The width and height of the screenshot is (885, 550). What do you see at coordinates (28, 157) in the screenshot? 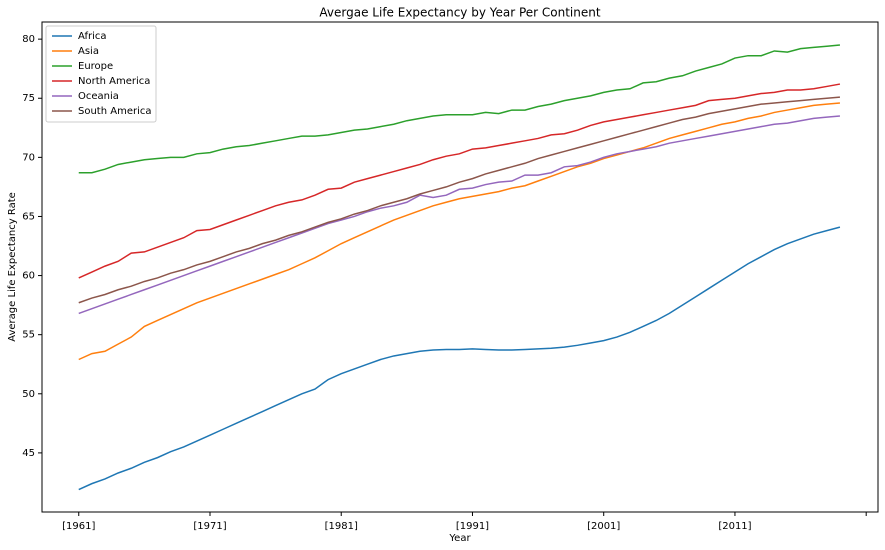
I see `y-tick-label: 70` at bounding box center [28, 157].